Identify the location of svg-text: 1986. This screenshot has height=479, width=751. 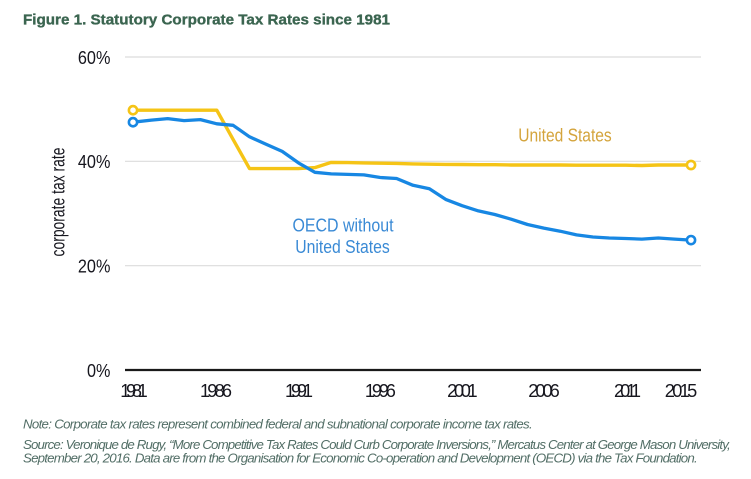
(216, 391).